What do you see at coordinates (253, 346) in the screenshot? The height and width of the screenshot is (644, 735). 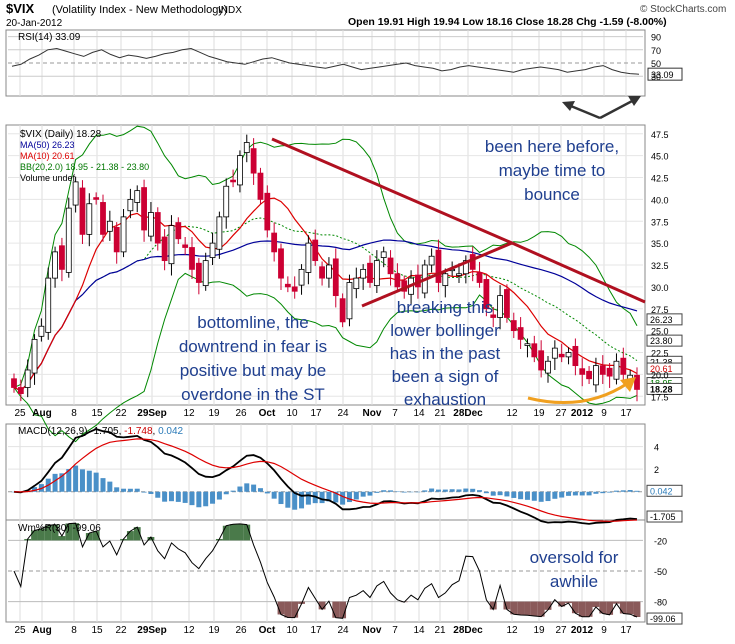 I see `bottomline-line-2: downtrend in fear is` at bounding box center [253, 346].